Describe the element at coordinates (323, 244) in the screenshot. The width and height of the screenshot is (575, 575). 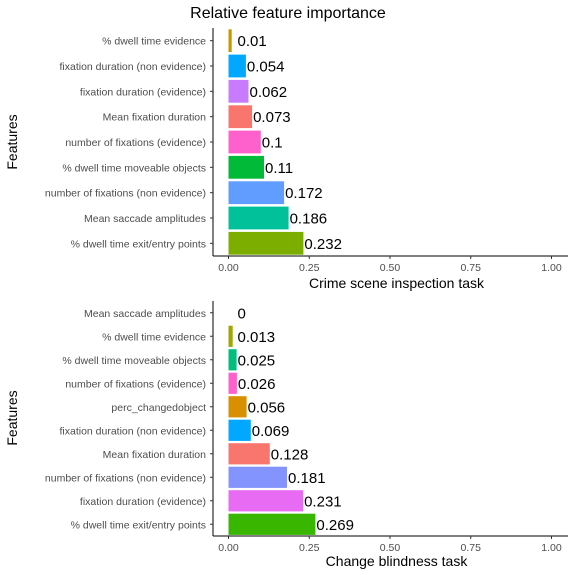
I see `bar-value-label: 0.232` at that location.